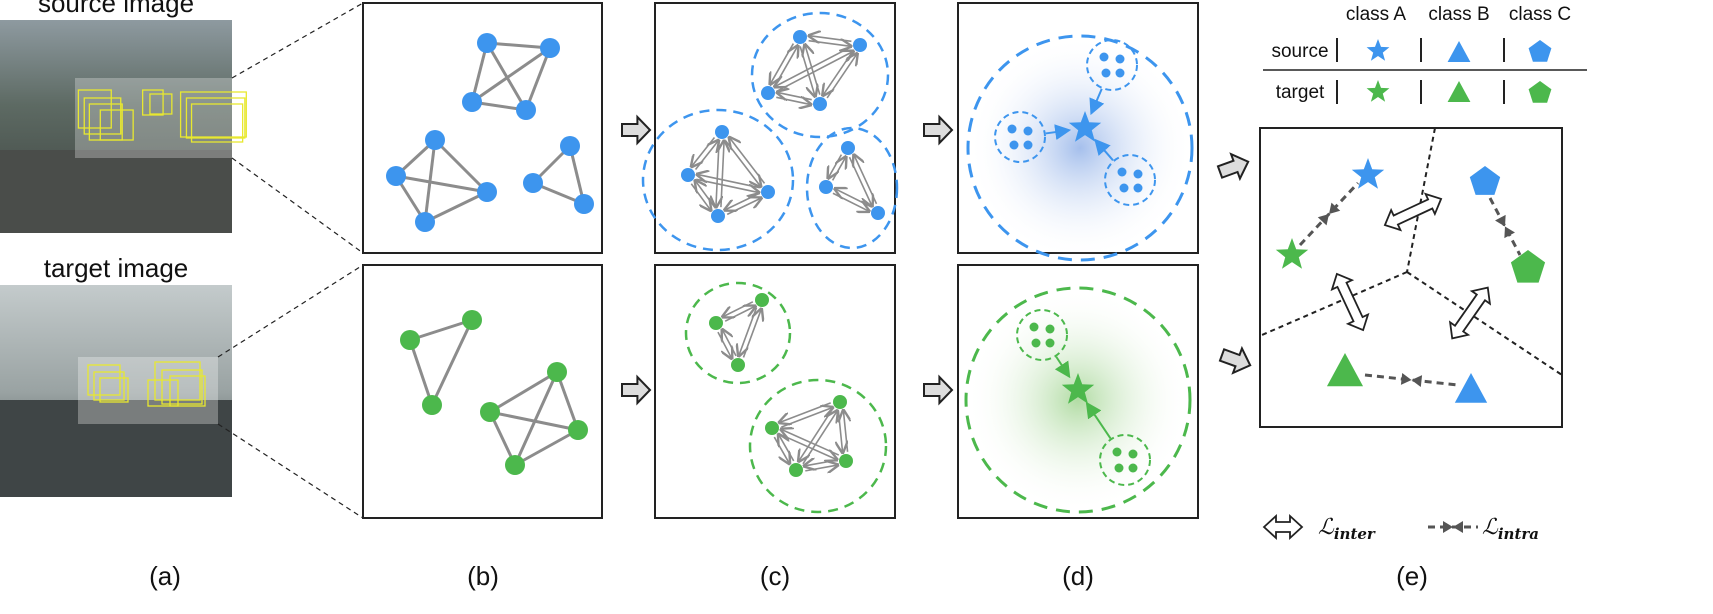  I want to click on inter-loss-label: ℒinter, so click(1347, 529).